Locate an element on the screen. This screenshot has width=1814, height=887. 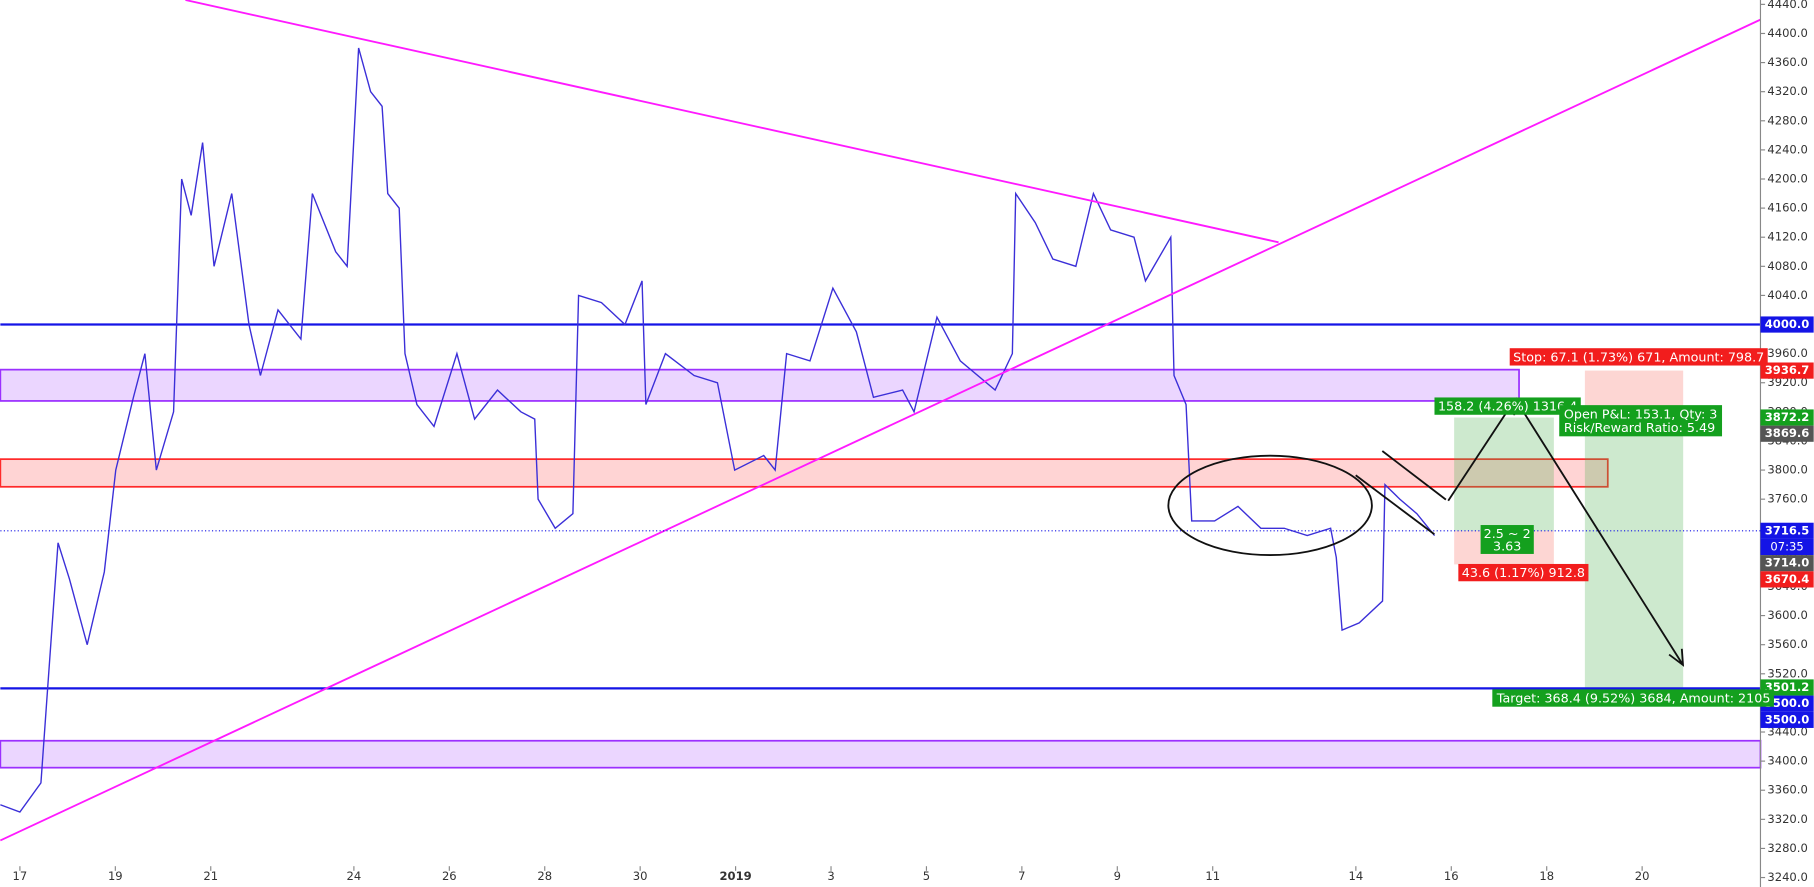
y-tick-label: 4280.0 is located at coordinates (1787, 120).